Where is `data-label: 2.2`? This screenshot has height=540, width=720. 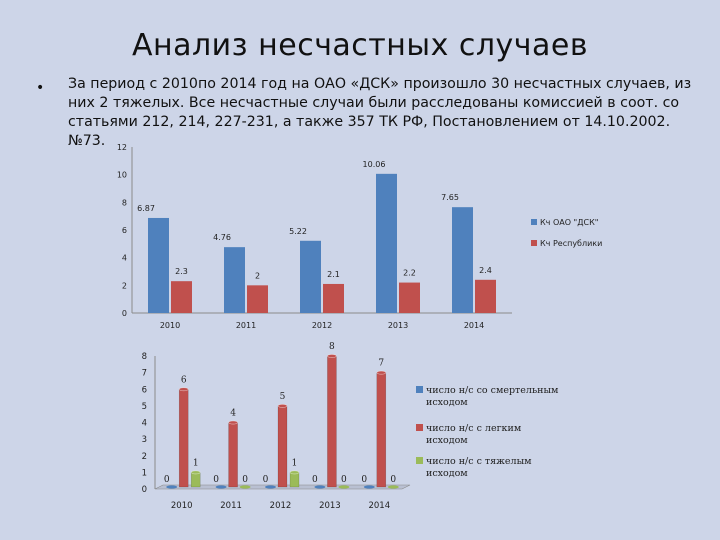
data-label: 2.2 is located at coordinates (409, 273).